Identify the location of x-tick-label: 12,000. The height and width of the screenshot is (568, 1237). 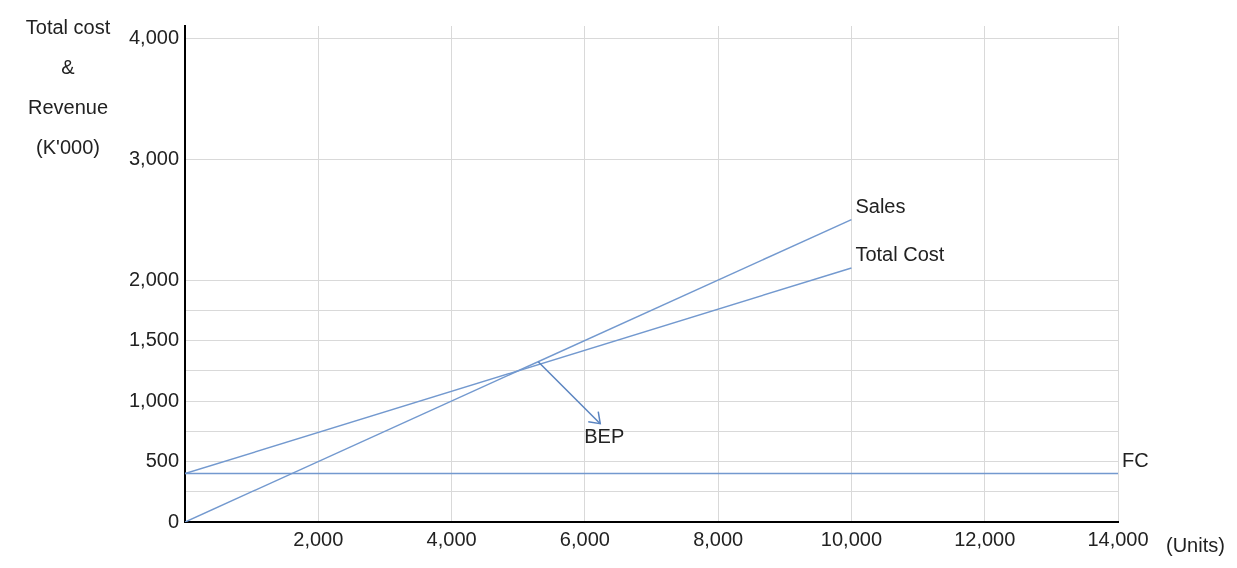
(985, 538).